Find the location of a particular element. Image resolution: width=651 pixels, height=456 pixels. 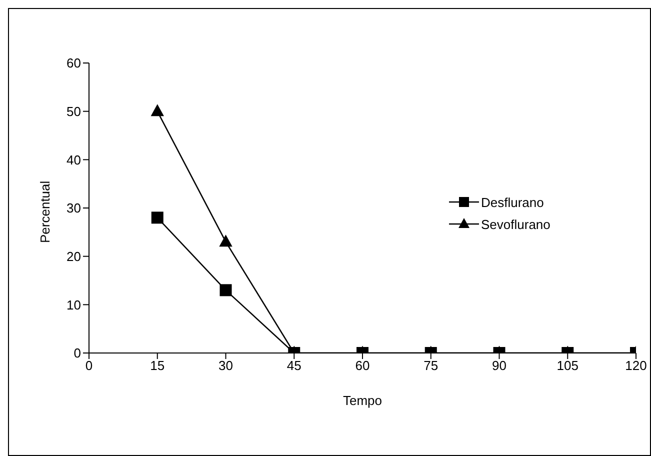

x-tick-label: 15 is located at coordinates (157, 366).